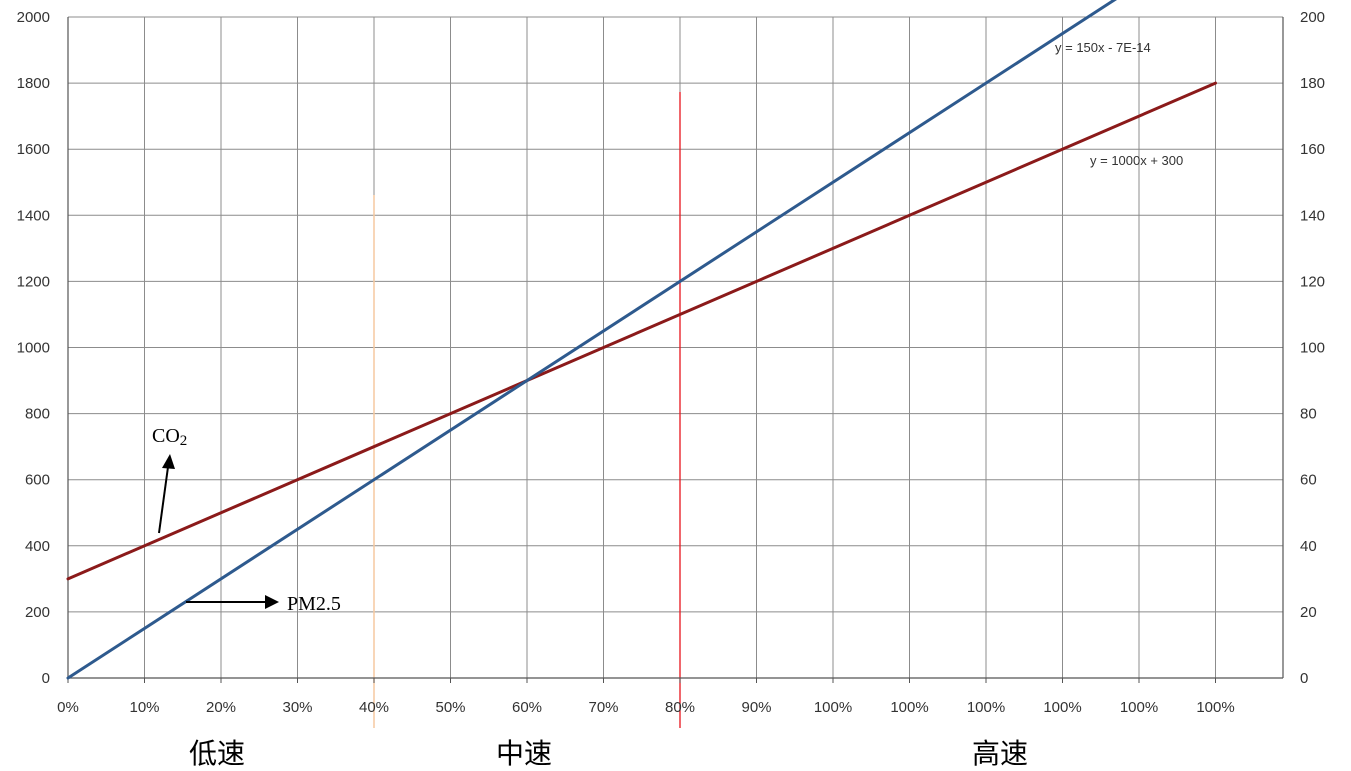 The width and height of the screenshot is (1351, 771). What do you see at coordinates (33, 215) in the screenshot?
I see `y-left-tick-label: 1400` at bounding box center [33, 215].